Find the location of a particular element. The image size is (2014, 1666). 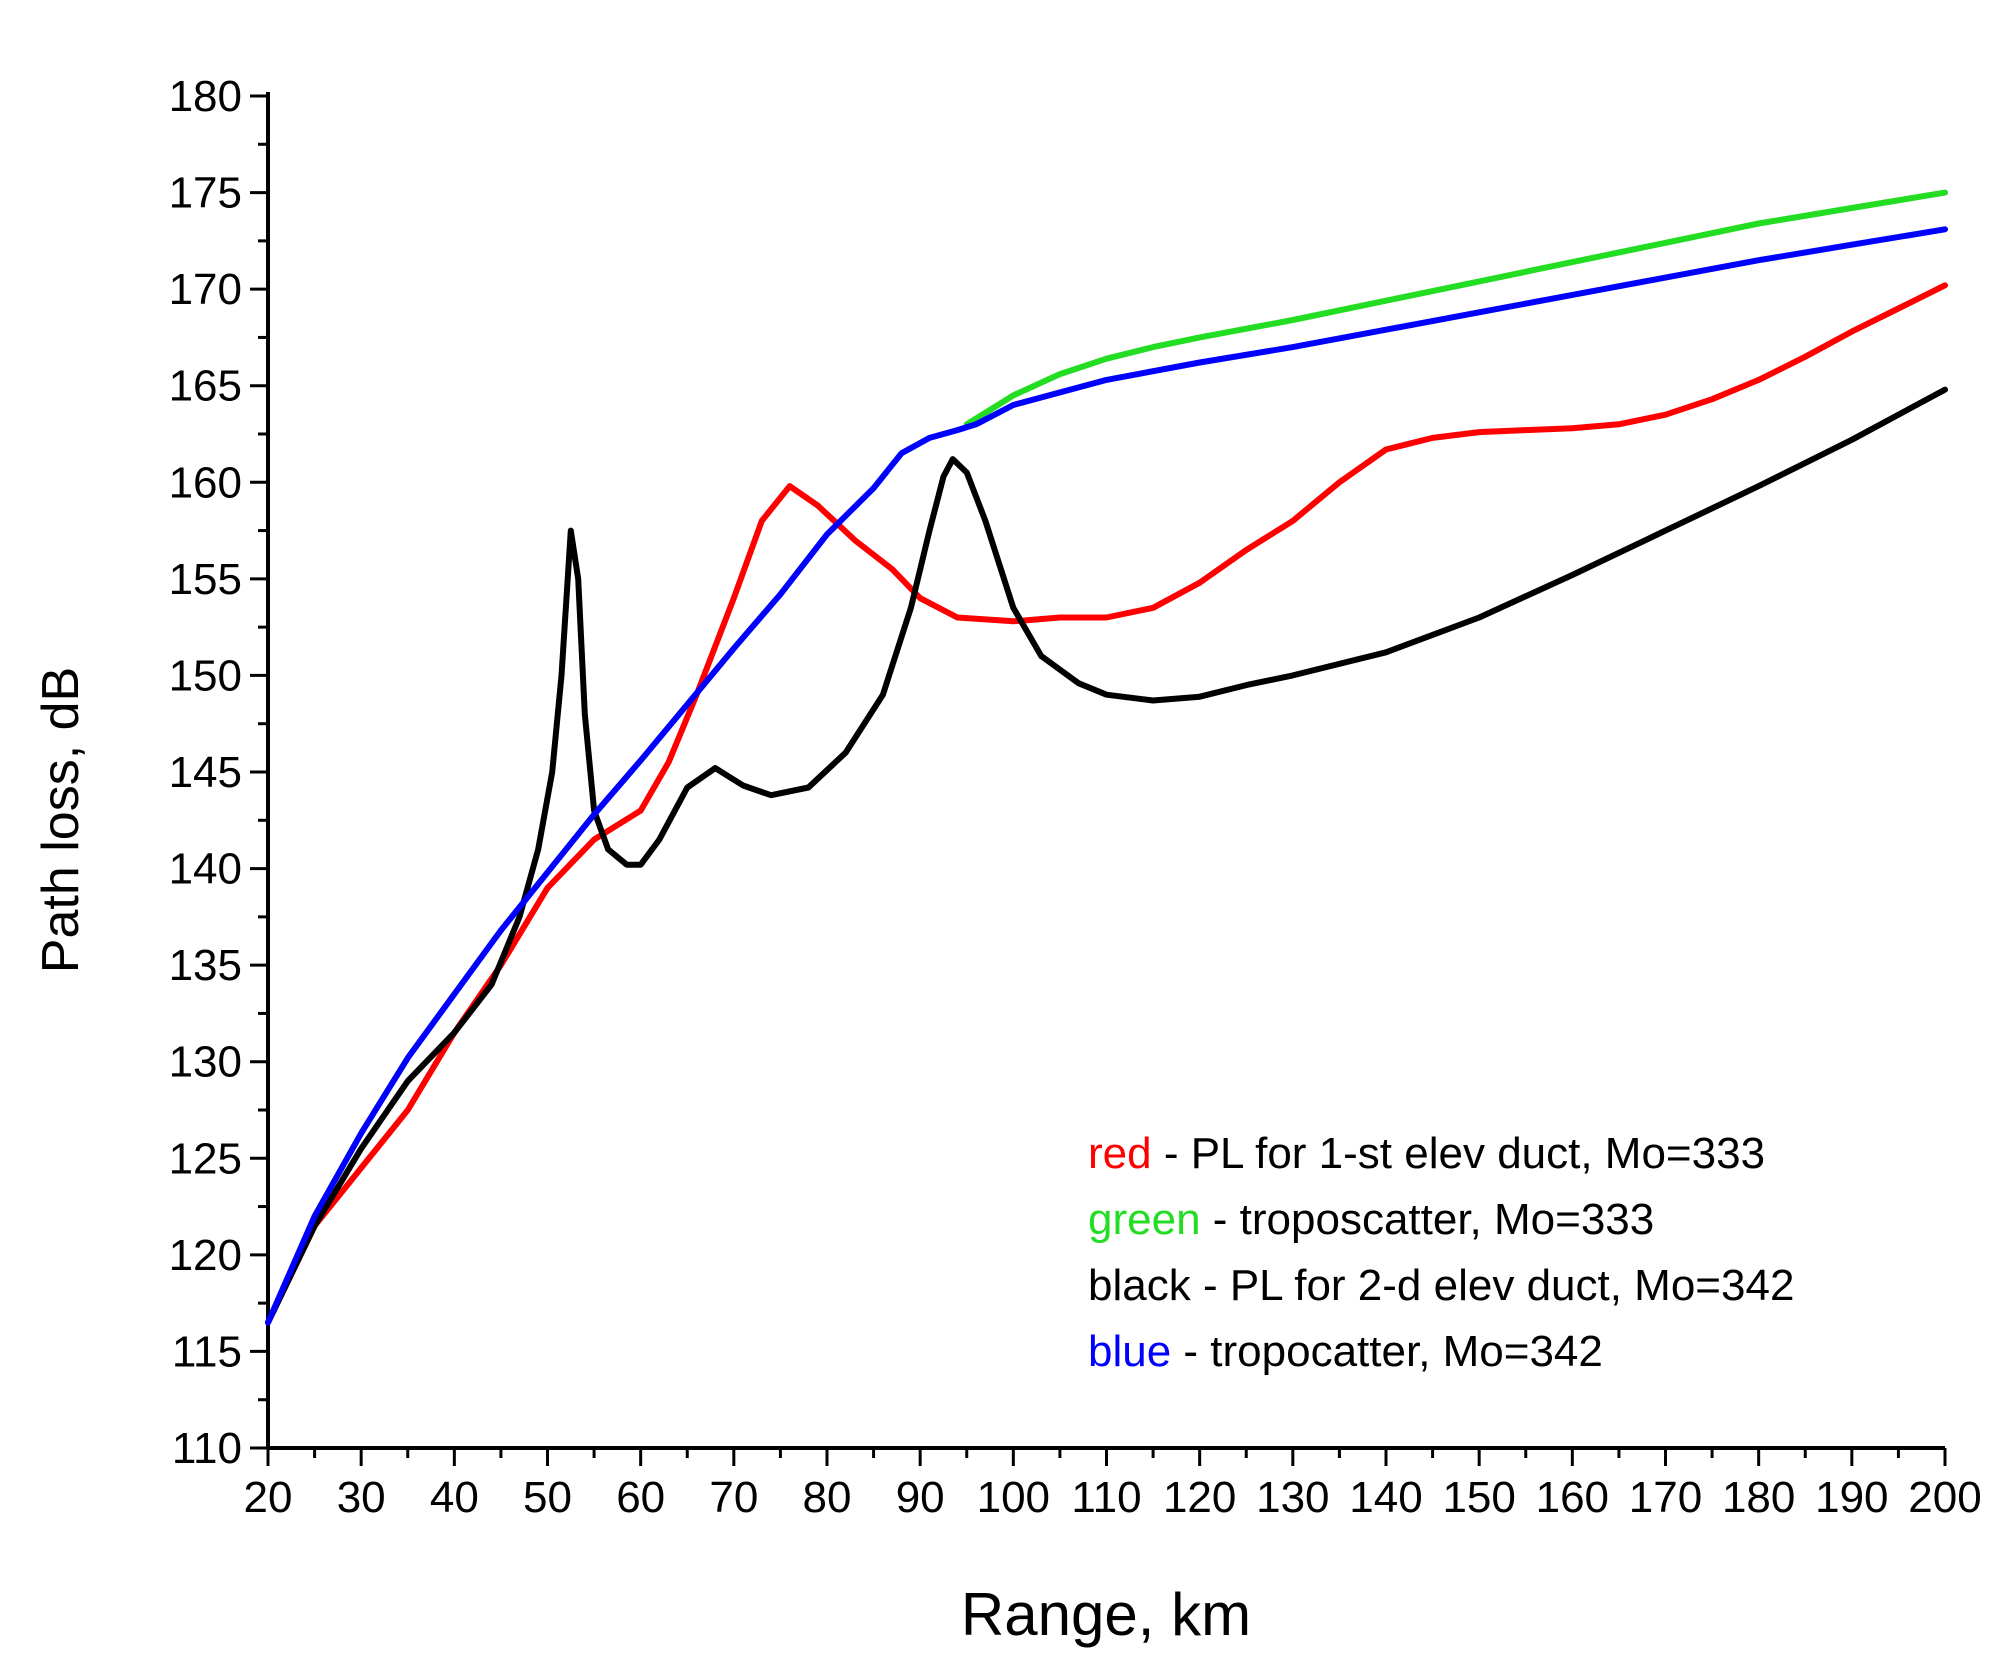

x-tick-label: 150 is located at coordinates (1478, 1497).